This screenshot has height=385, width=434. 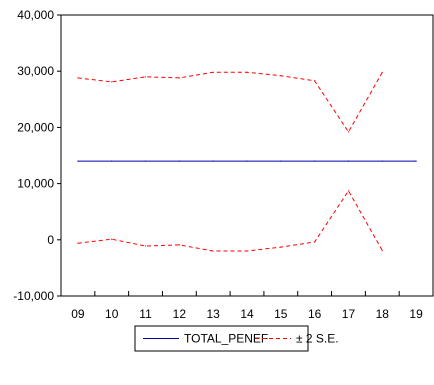 I want to click on x-tick-label: 18, so click(x=383, y=314).